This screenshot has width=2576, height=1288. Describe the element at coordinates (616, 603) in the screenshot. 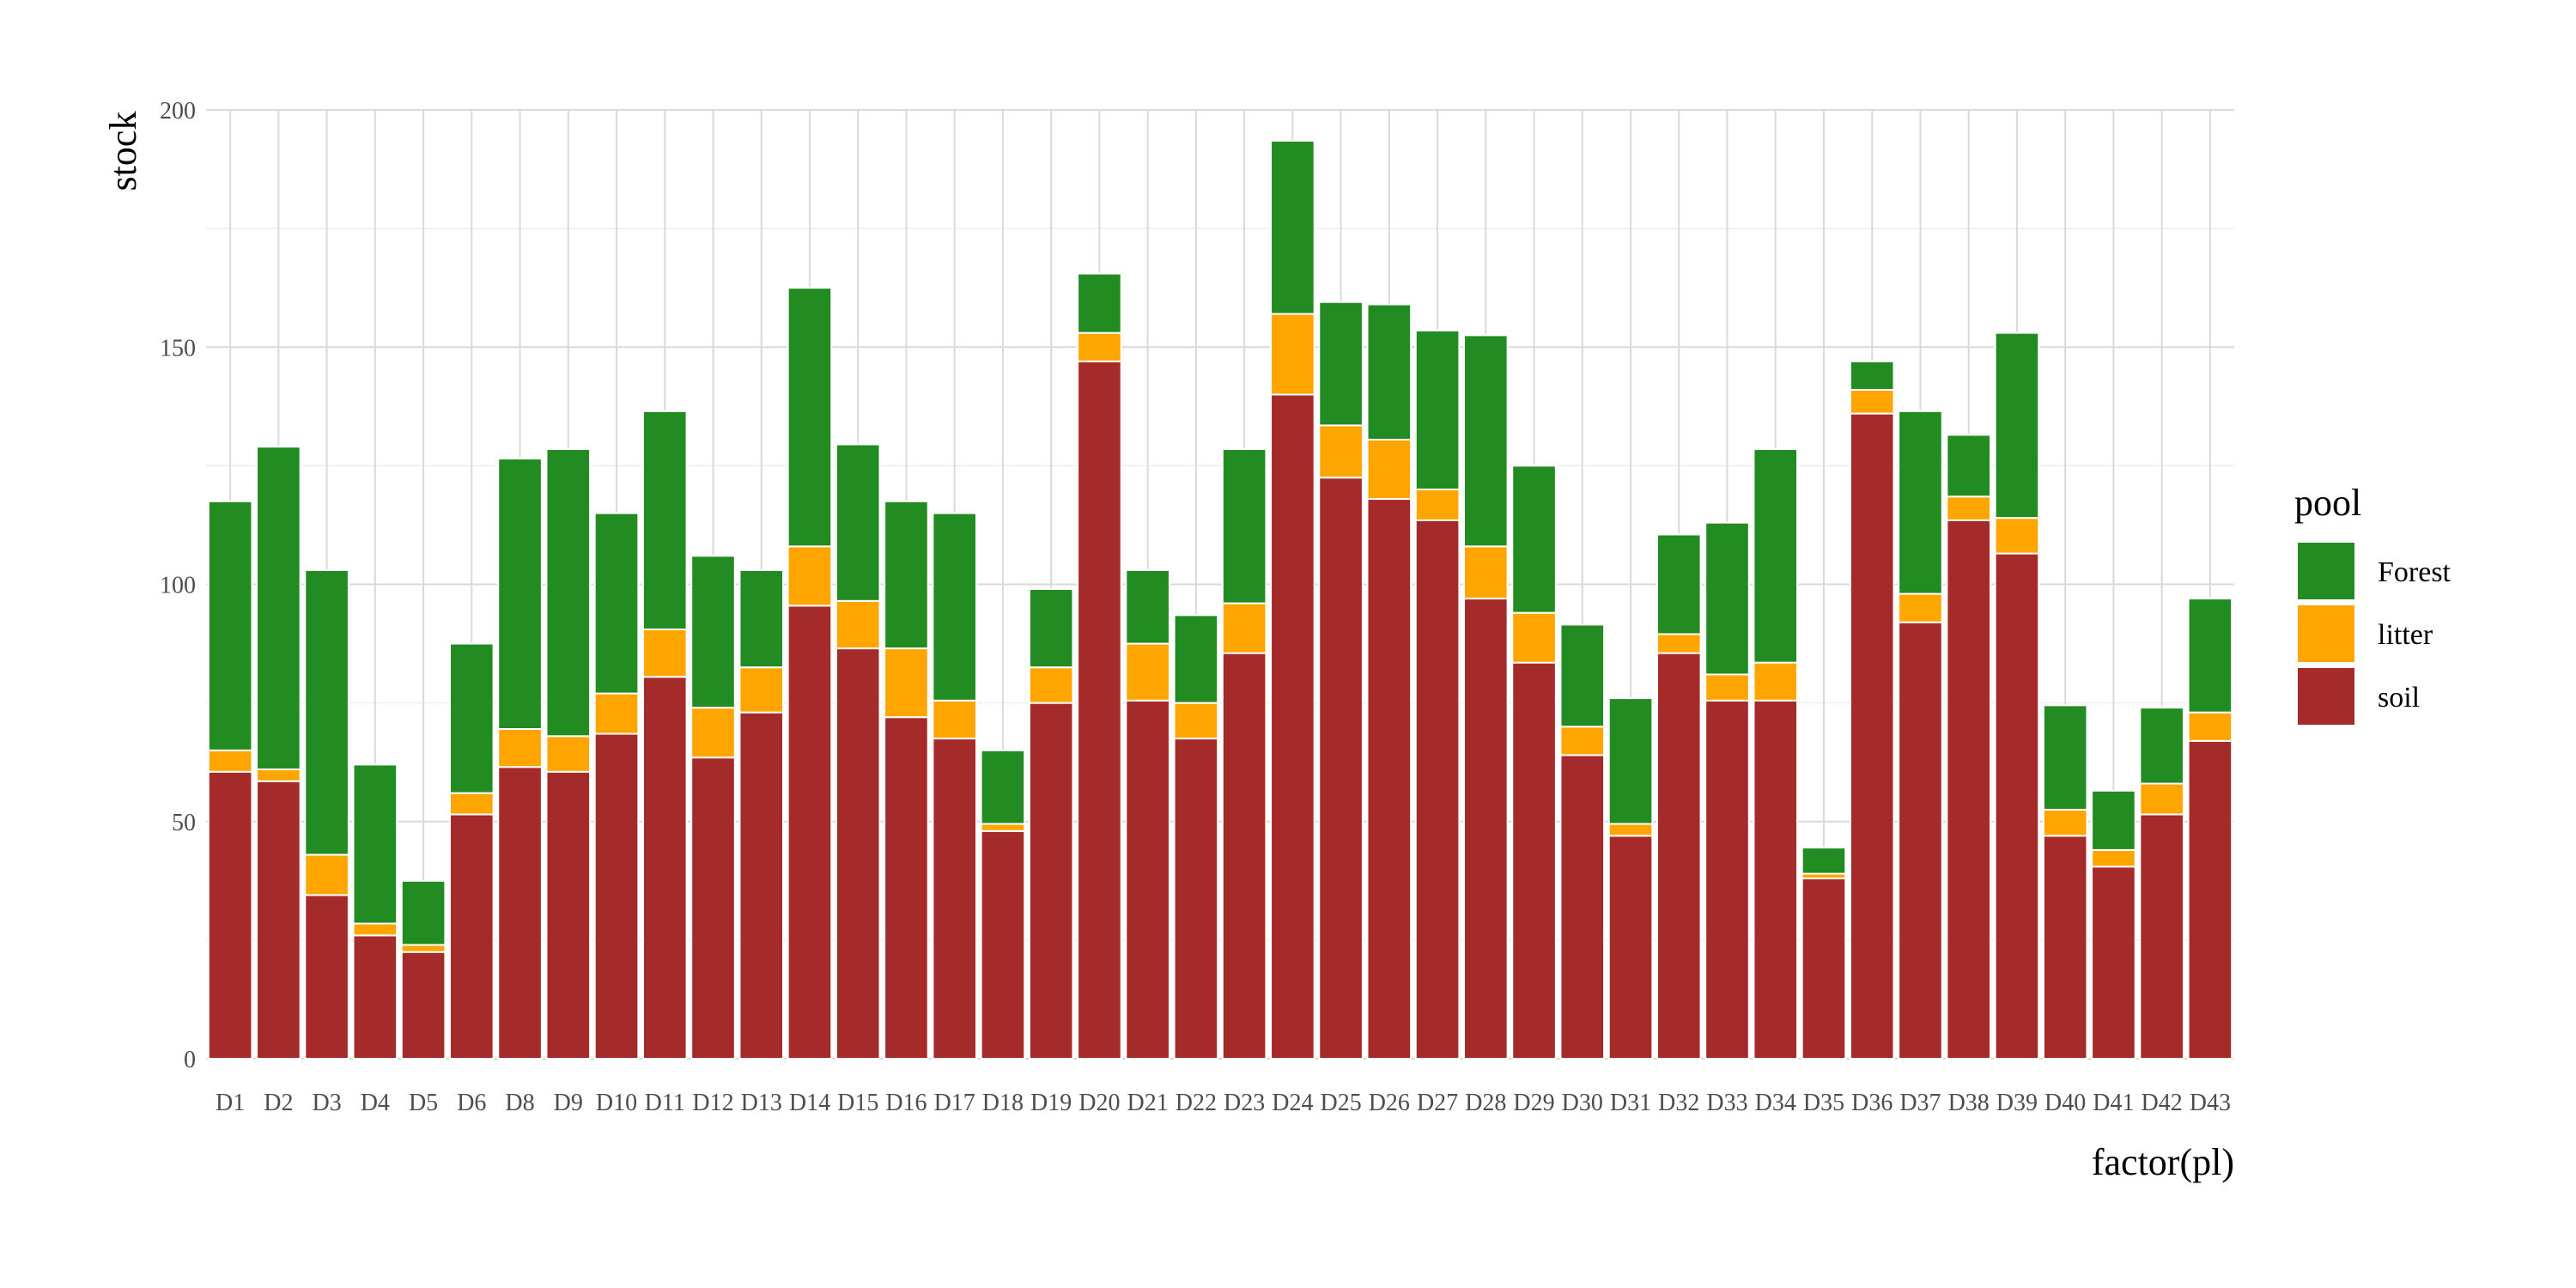

I see `bar-forest-d10` at that location.